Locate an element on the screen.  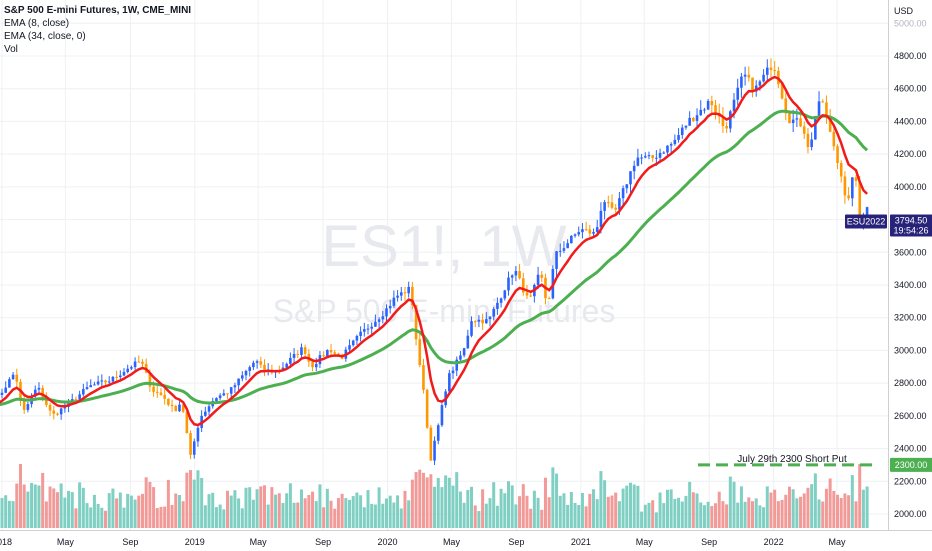
legend-vol: Vol is located at coordinates (11, 49).